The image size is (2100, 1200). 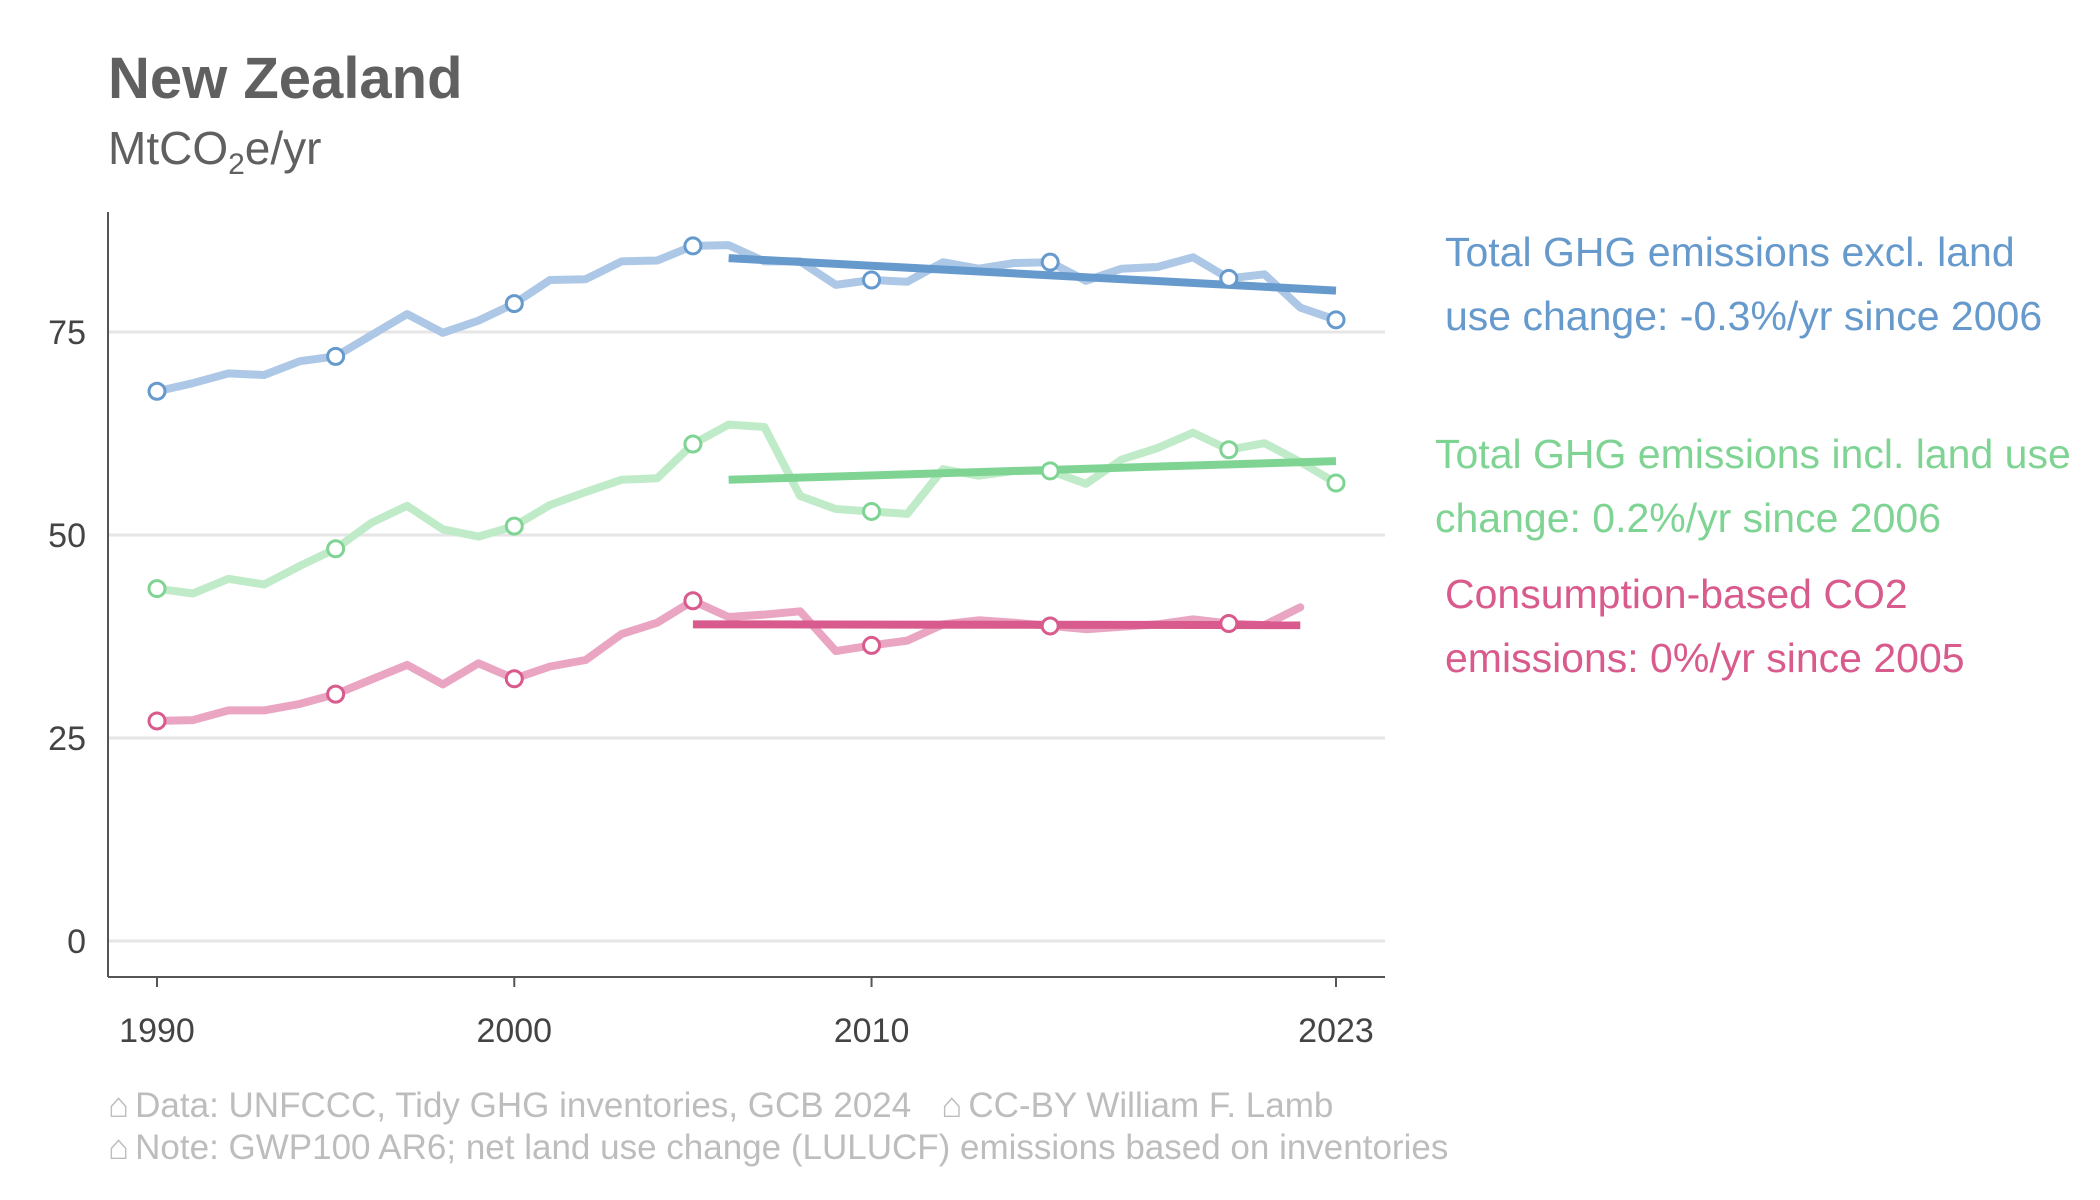 What do you see at coordinates (157, 1031) in the screenshot?
I see `x-tick-label: 1990` at bounding box center [157, 1031].